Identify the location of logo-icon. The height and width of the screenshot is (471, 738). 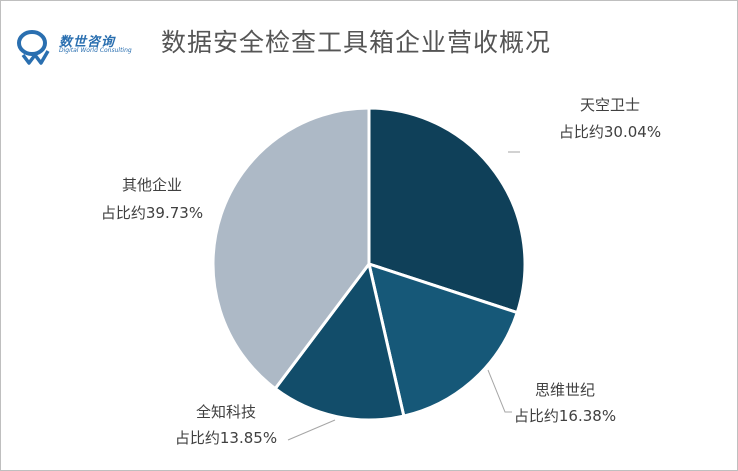
(33, 47).